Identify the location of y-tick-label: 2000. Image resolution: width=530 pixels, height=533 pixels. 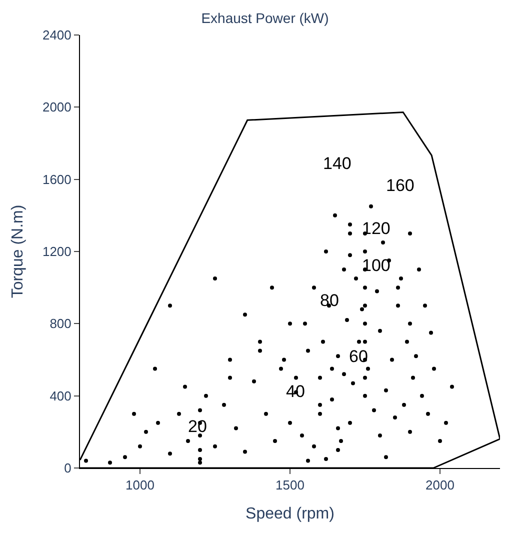
(57, 107).